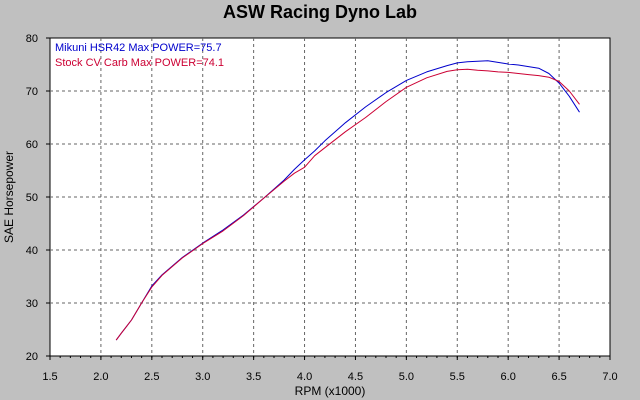 The height and width of the screenshot is (400, 640). Describe the element at coordinates (100, 377) in the screenshot. I see `x-tick-label: 2.0` at that location.